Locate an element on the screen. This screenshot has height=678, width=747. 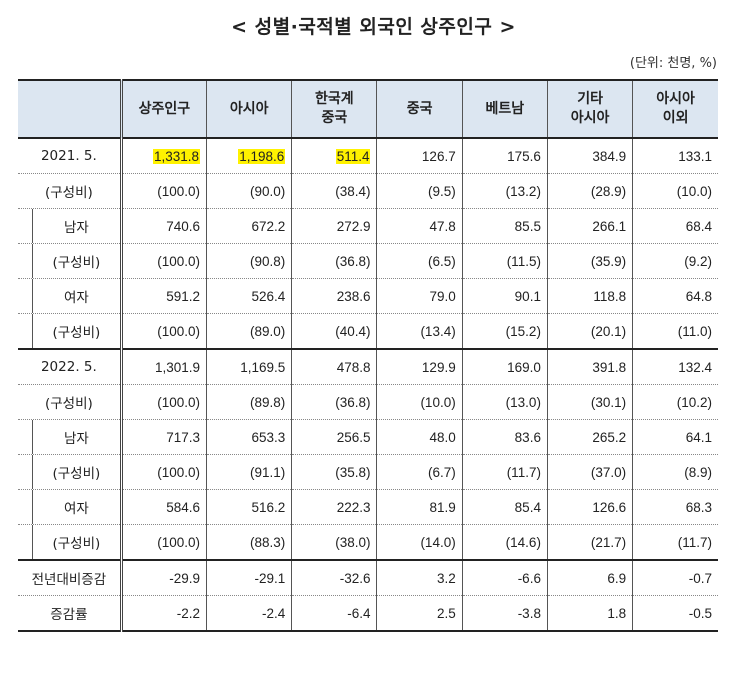
table-cell: (6.5) is located at coordinates (419, 261).